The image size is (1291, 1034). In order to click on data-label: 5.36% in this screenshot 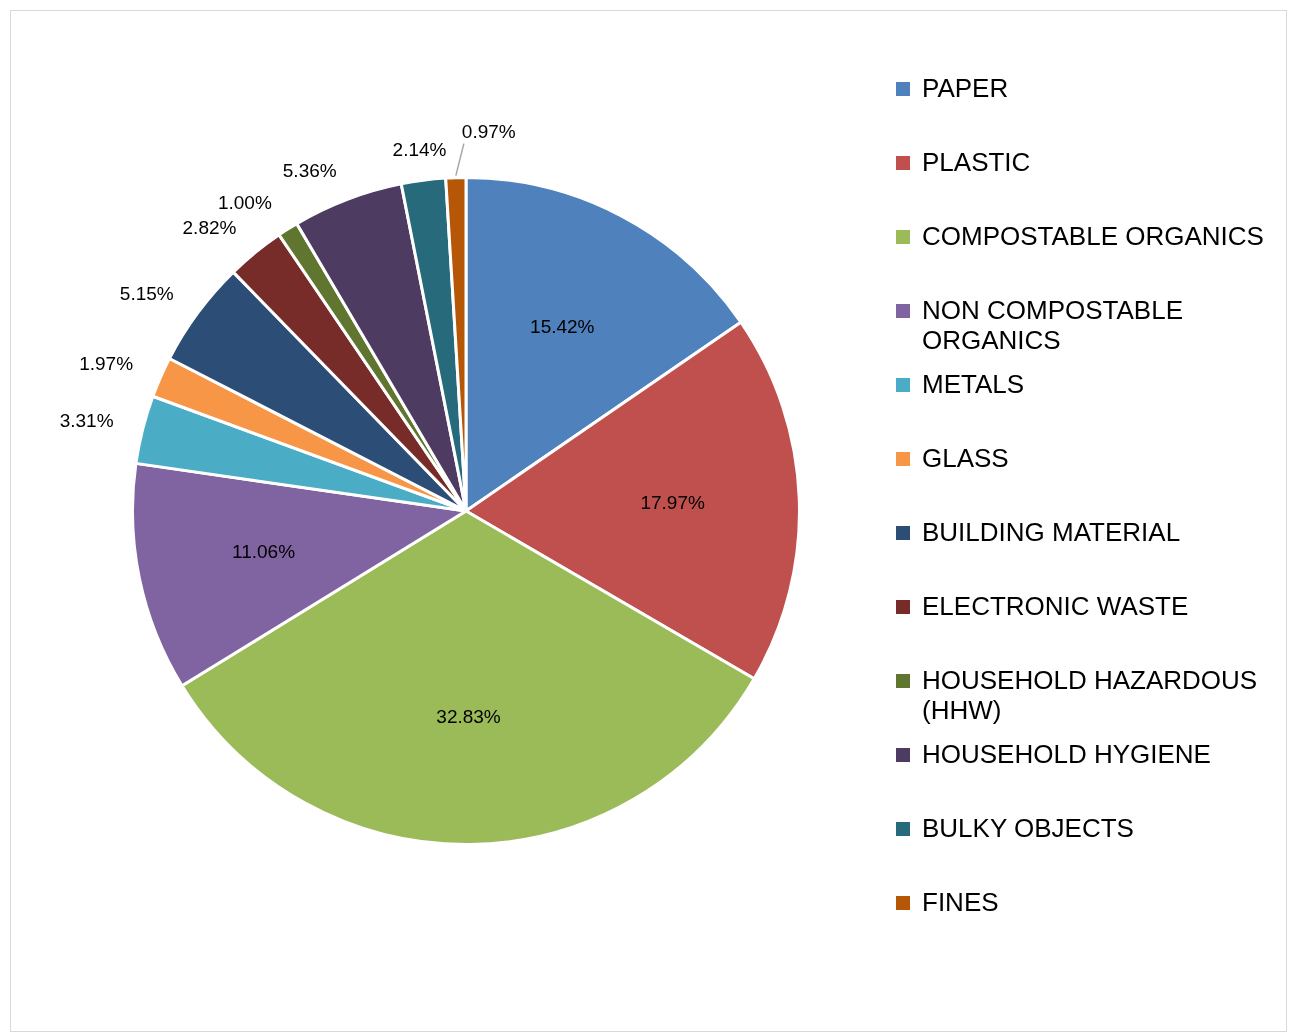, I will do `click(309, 170)`.